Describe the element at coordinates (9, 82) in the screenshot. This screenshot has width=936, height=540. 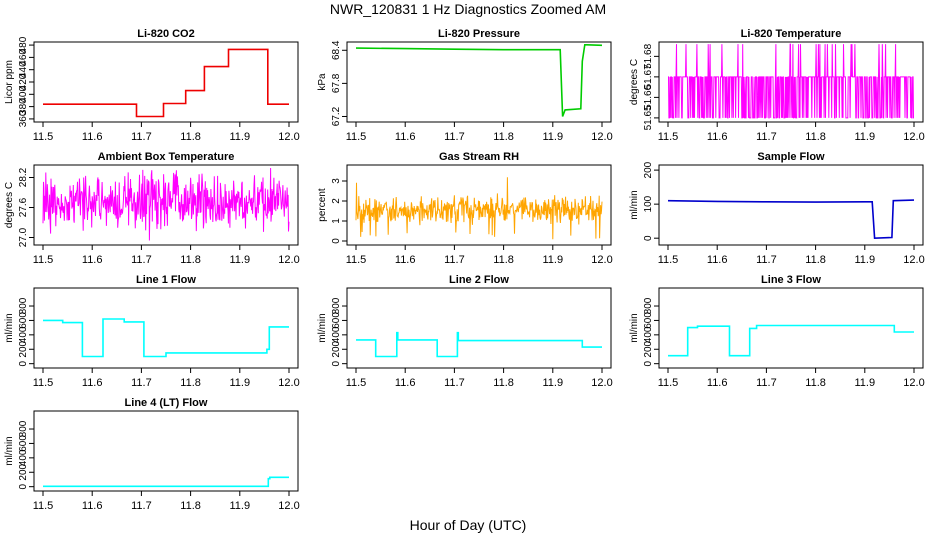
I see `y-axis-label: Licor ppm` at that location.